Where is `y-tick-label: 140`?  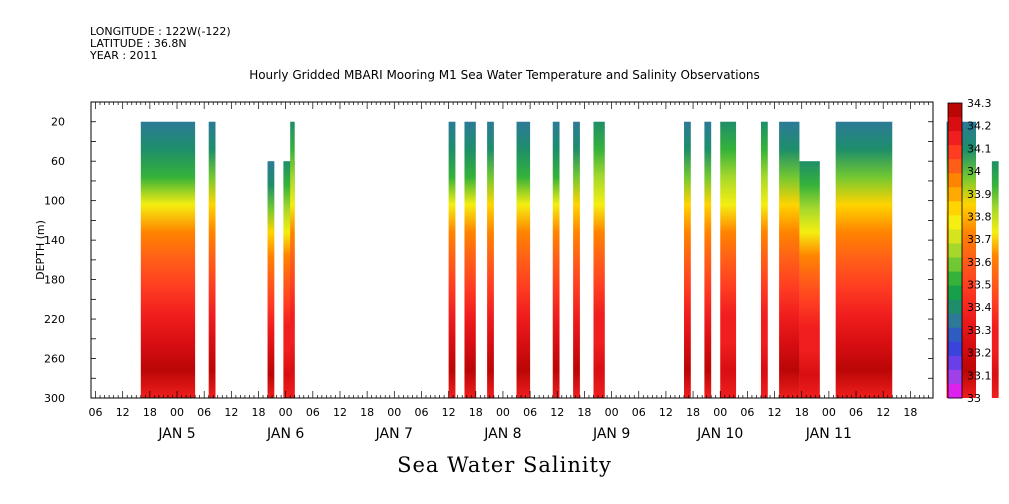 y-tick-label: 140 is located at coordinates (54, 240).